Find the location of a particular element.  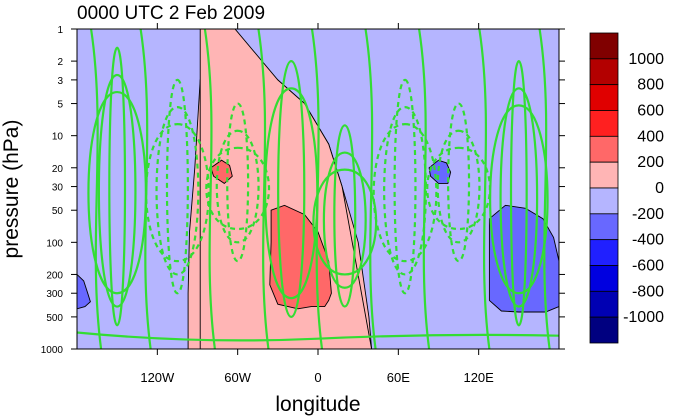

colorbar-label: 0 is located at coordinates (659, 188).